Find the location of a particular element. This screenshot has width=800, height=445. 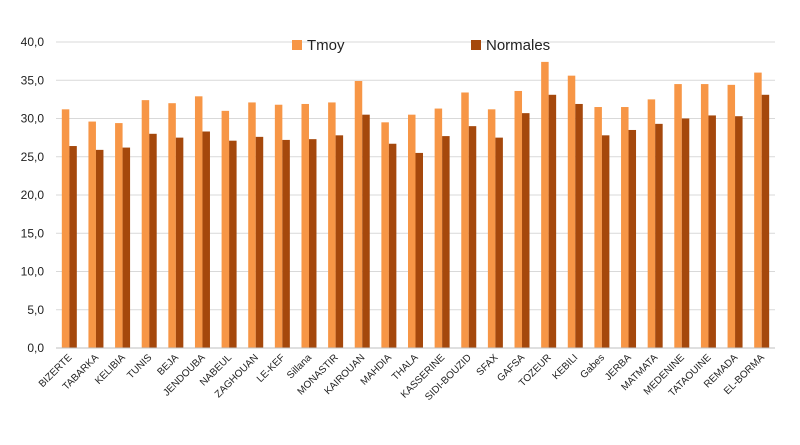

y-axis: 0,0 5,0 10,0 15,0 20,0 25,0 30,0 35,0 40,0 is located at coordinates (33, 195).